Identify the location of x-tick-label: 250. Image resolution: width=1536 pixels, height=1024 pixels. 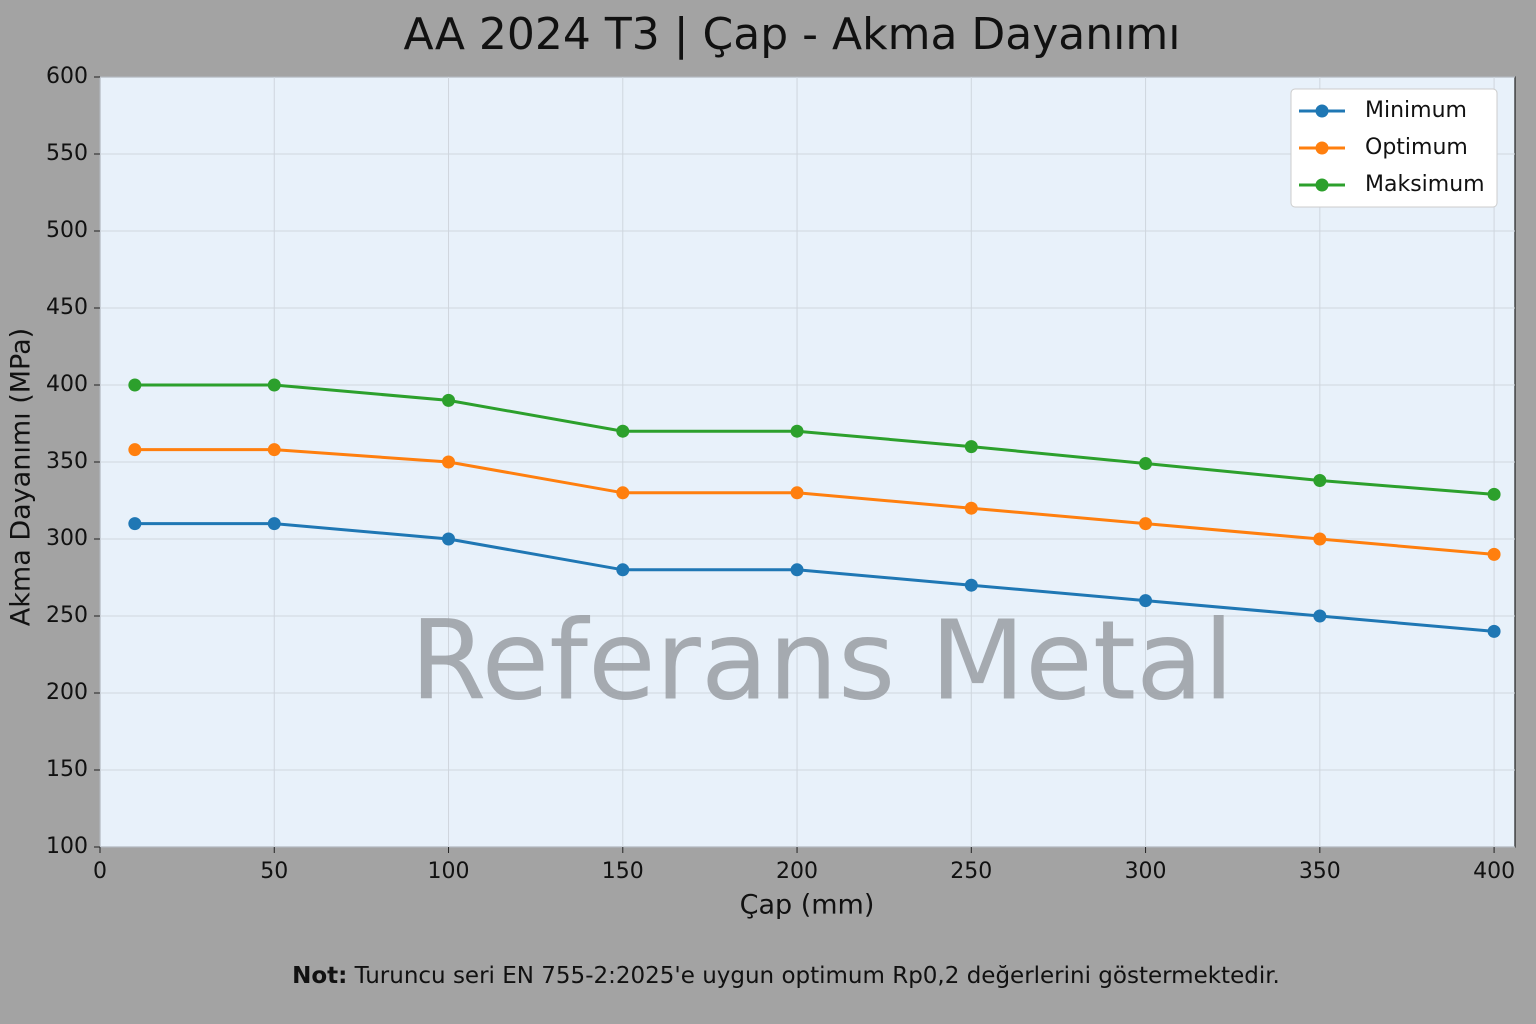
(971, 871).